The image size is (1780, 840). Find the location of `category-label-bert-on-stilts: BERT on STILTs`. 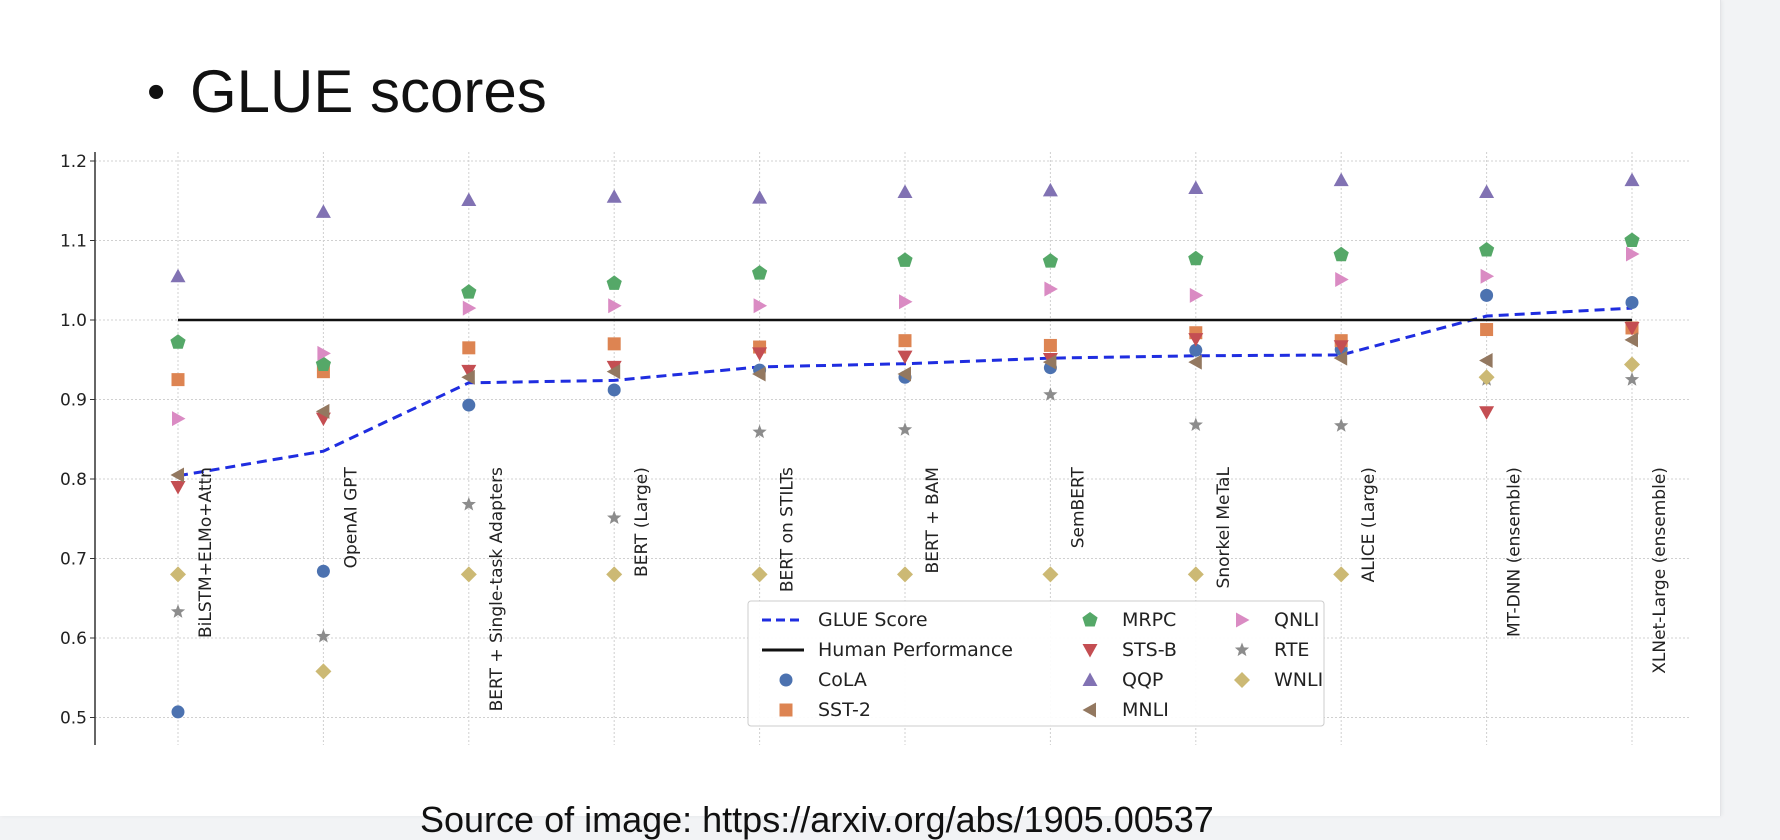

category-label-bert-on-stilts: BERT on STILTs is located at coordinates (788, 529).